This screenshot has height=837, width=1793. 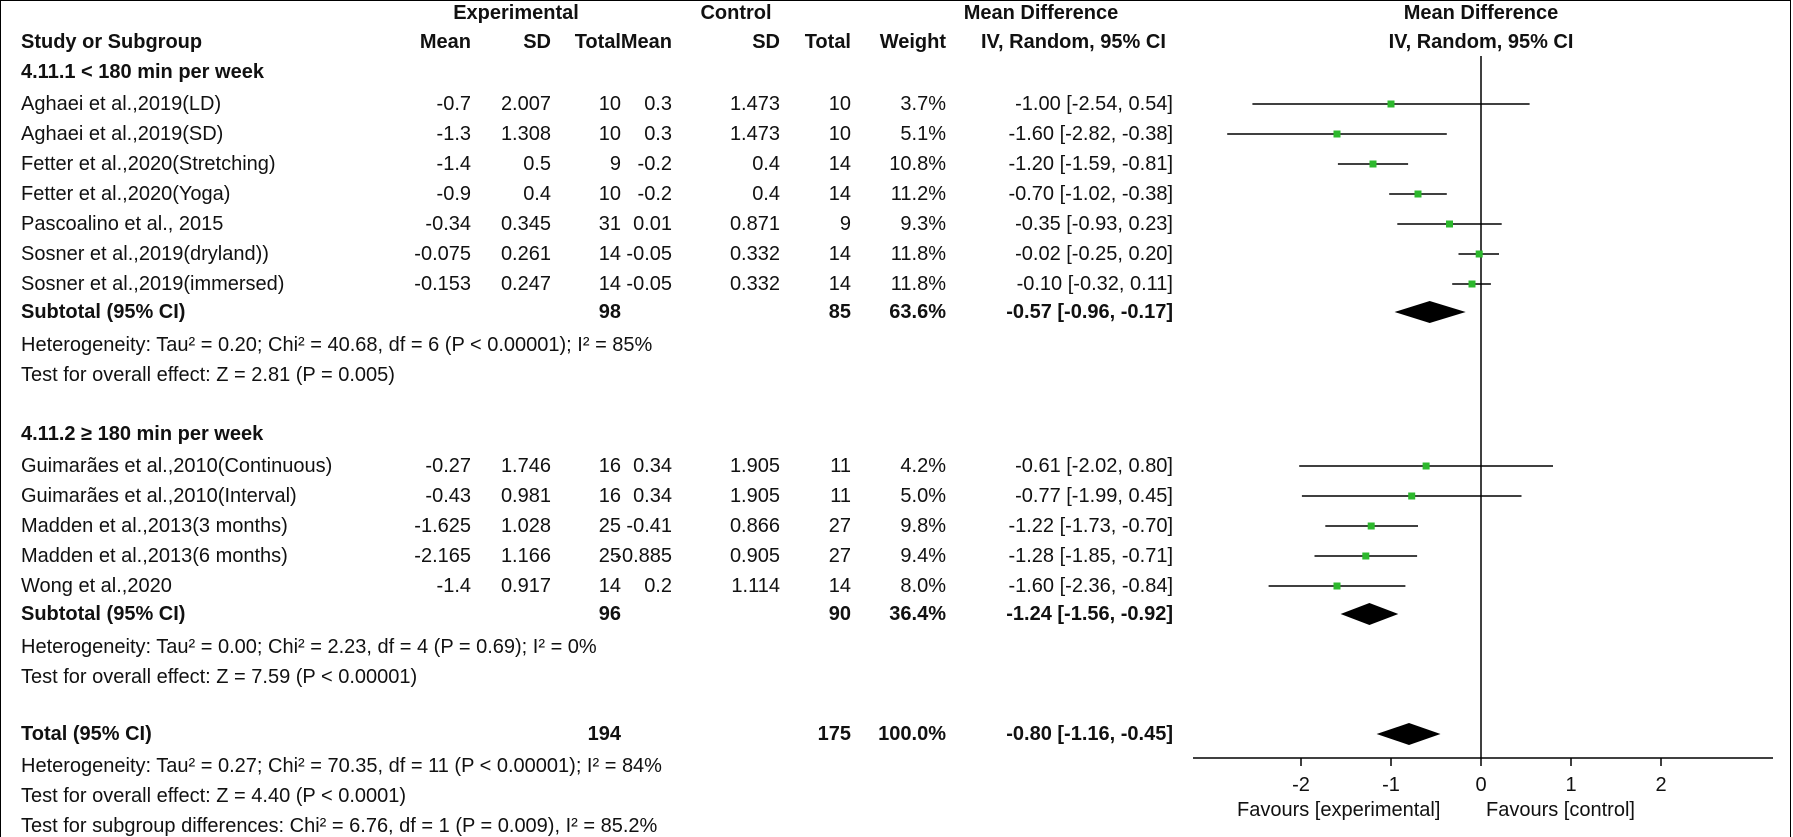 I want to click on mean-e: -0.27, so click(x=448, y=466).